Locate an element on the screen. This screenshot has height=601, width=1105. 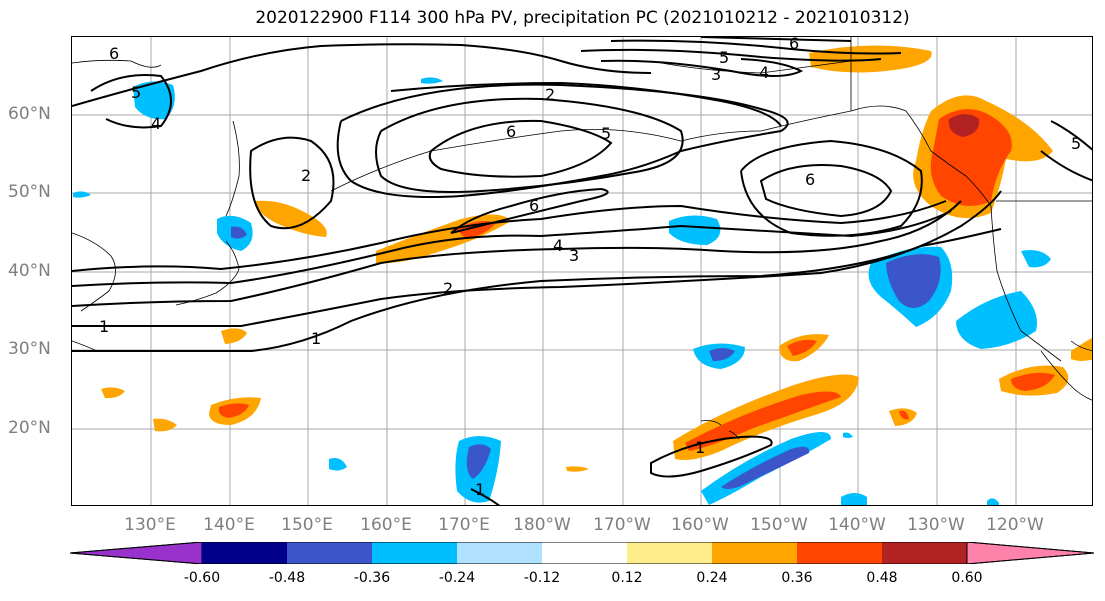
lon-label-160w: 160°W is located at coordinates (700, 525).